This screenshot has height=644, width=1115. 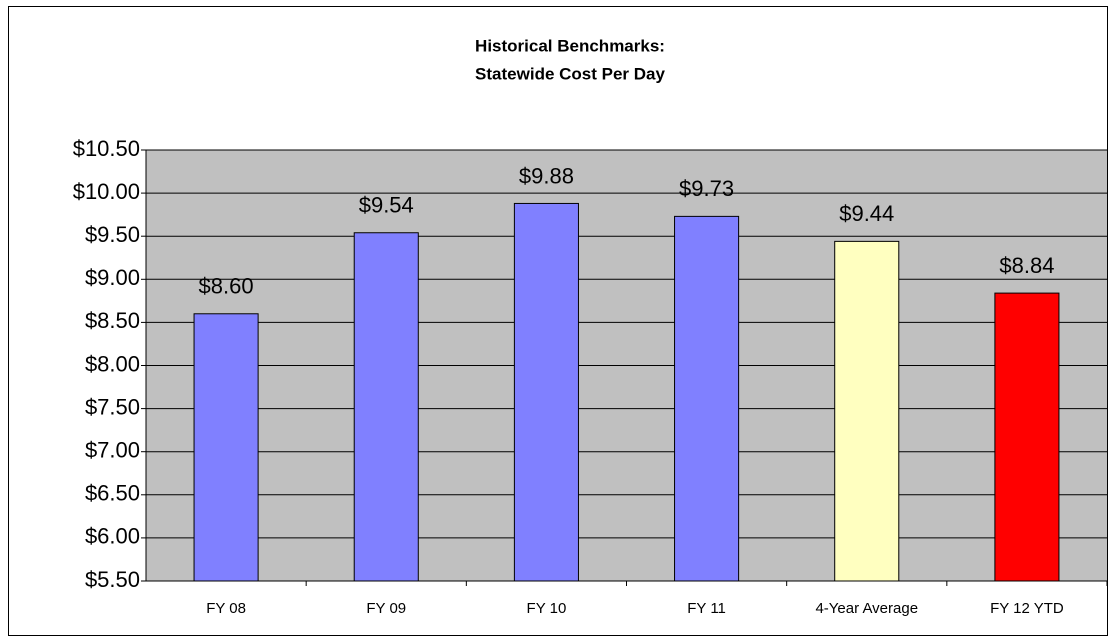 What do you see at coordinates (112, 363) in the screenshot?
I see `y-tick-label: $8.00` at bounding box center [112, 363].